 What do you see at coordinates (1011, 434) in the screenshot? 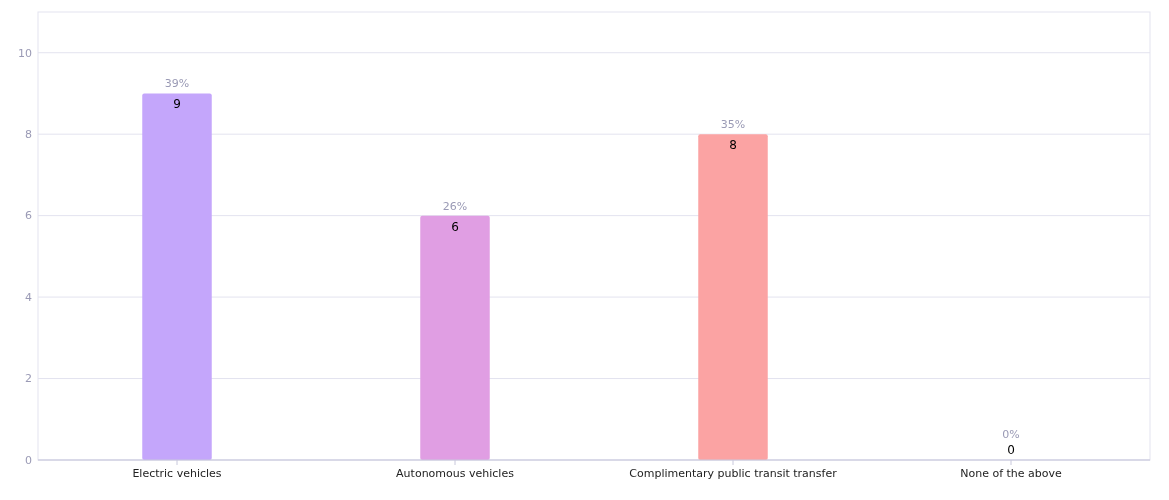
I see `annotation: 0%` at bounding box center [1011, 434].